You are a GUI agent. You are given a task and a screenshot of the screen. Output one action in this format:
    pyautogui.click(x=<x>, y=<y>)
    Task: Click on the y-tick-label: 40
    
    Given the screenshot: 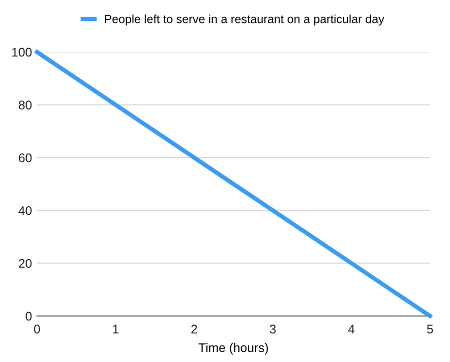 What is the action you would take?
    pyautogui.click(x=25, y=211)
    